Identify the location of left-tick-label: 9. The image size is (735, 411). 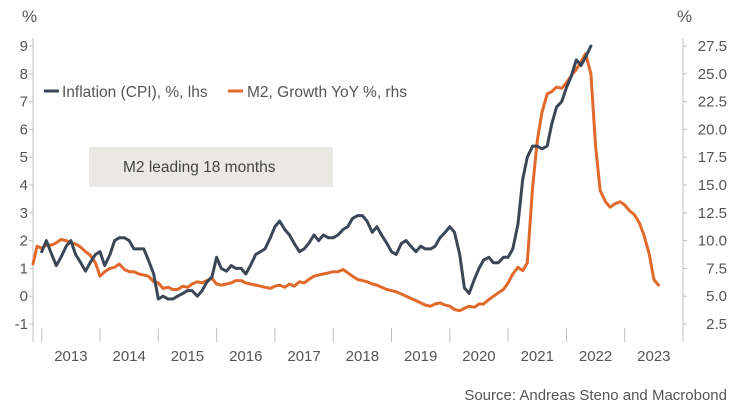
(24, 46).